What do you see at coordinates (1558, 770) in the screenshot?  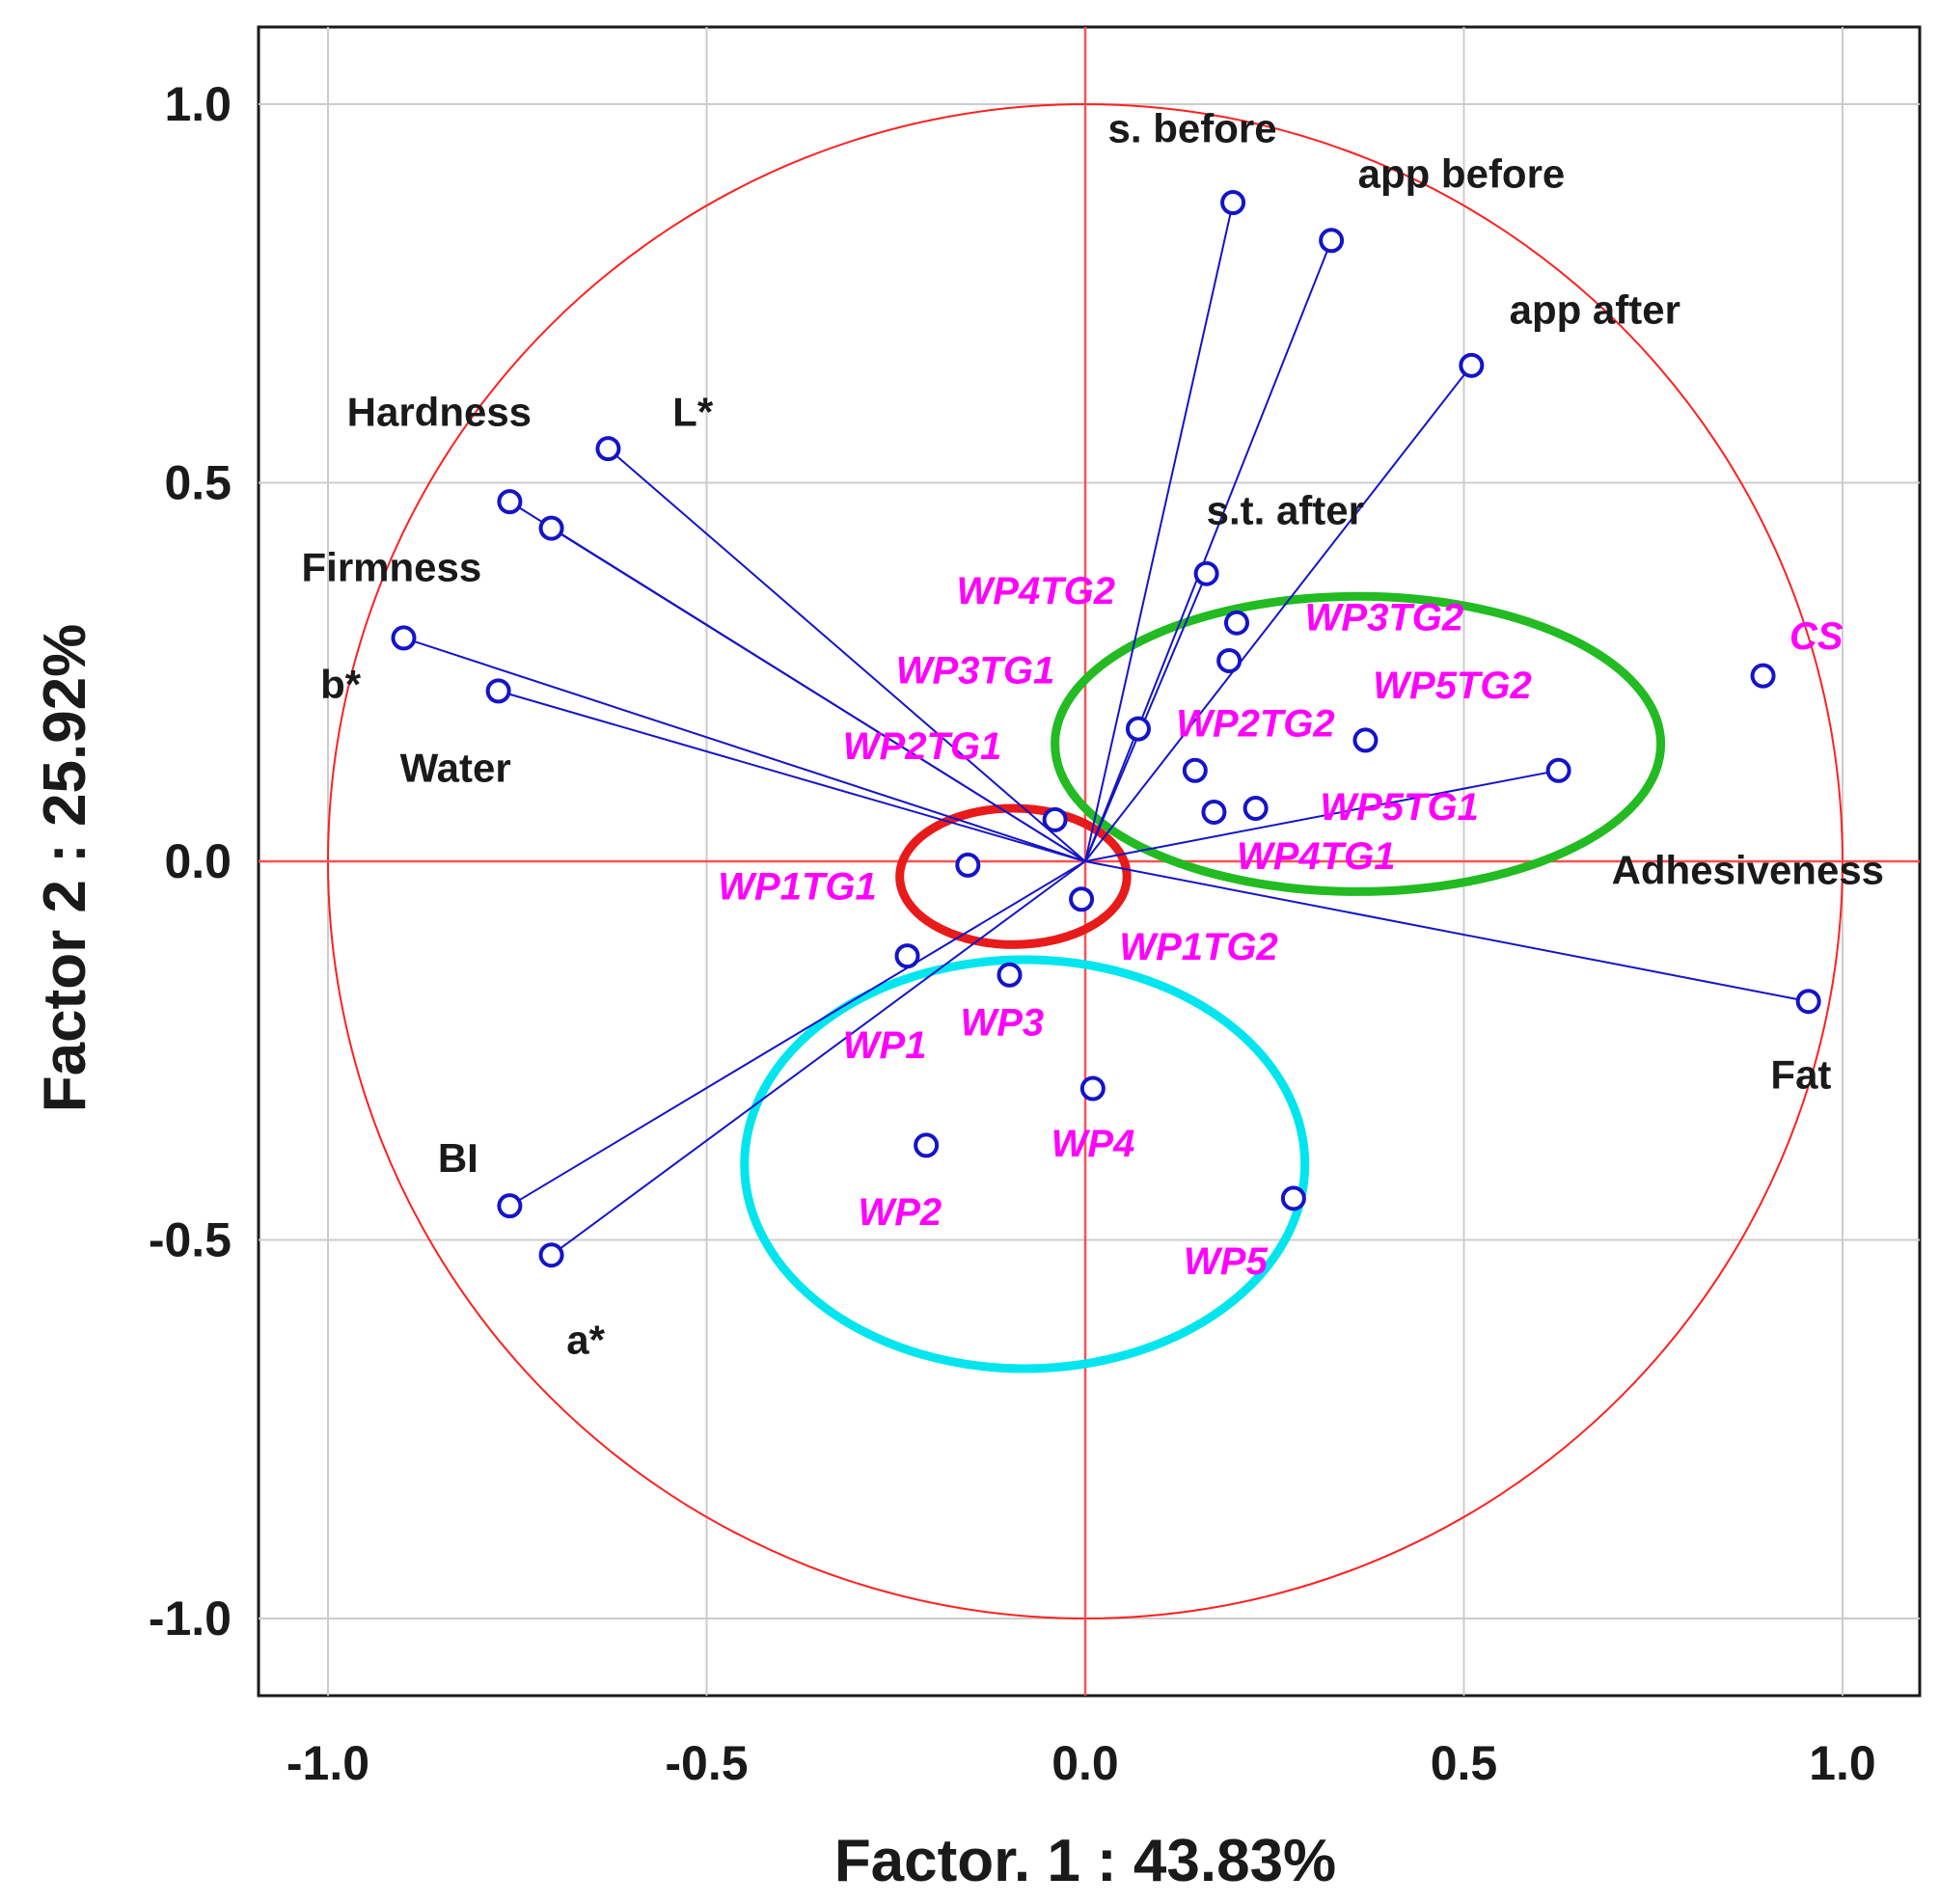 I see `variable-point-adhesiveness` at bounding box center [1558, 770].